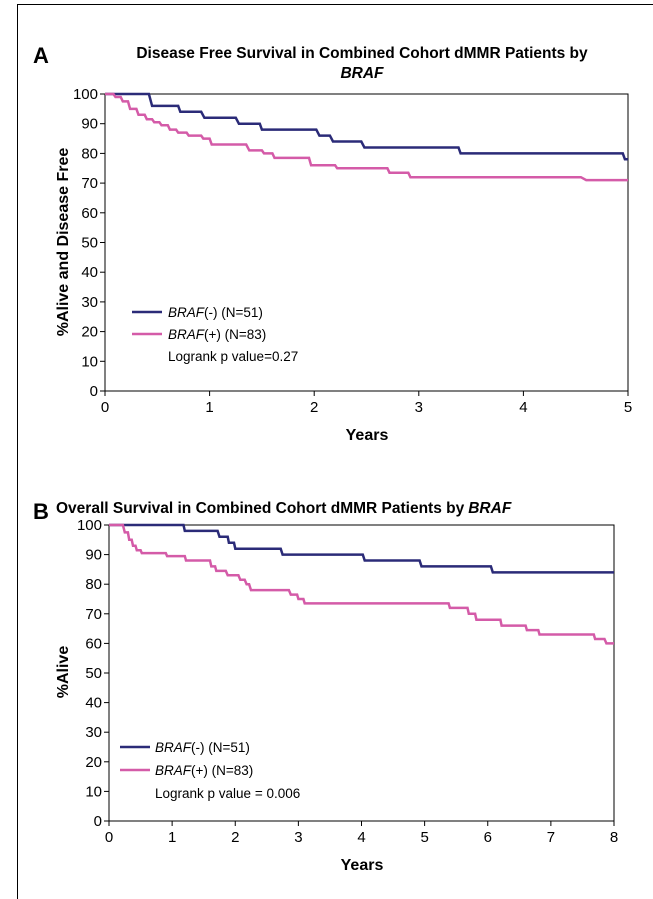 This screenshot has height=899, width=653. What do you see at coordinates (98, 821) in the screenshot?
I see `panel-b-y-tick-label: 0` at bounding box center [98, 821].